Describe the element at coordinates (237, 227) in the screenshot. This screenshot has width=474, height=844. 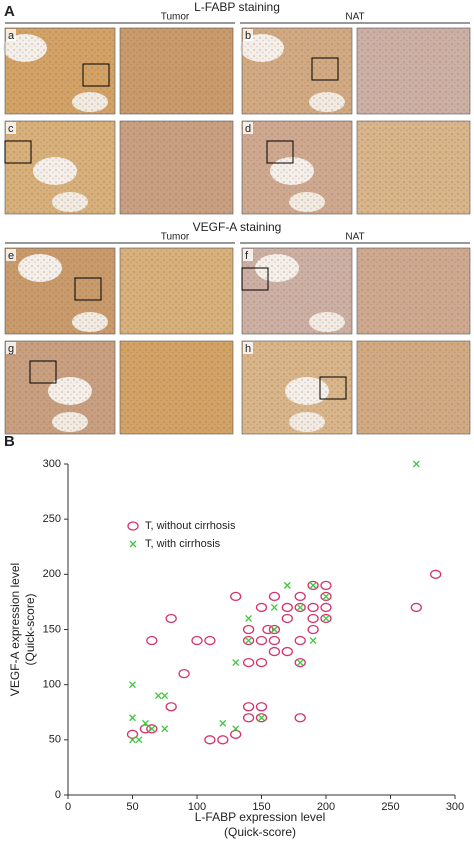
I see `section-title: VEGF-A staining` at that location.